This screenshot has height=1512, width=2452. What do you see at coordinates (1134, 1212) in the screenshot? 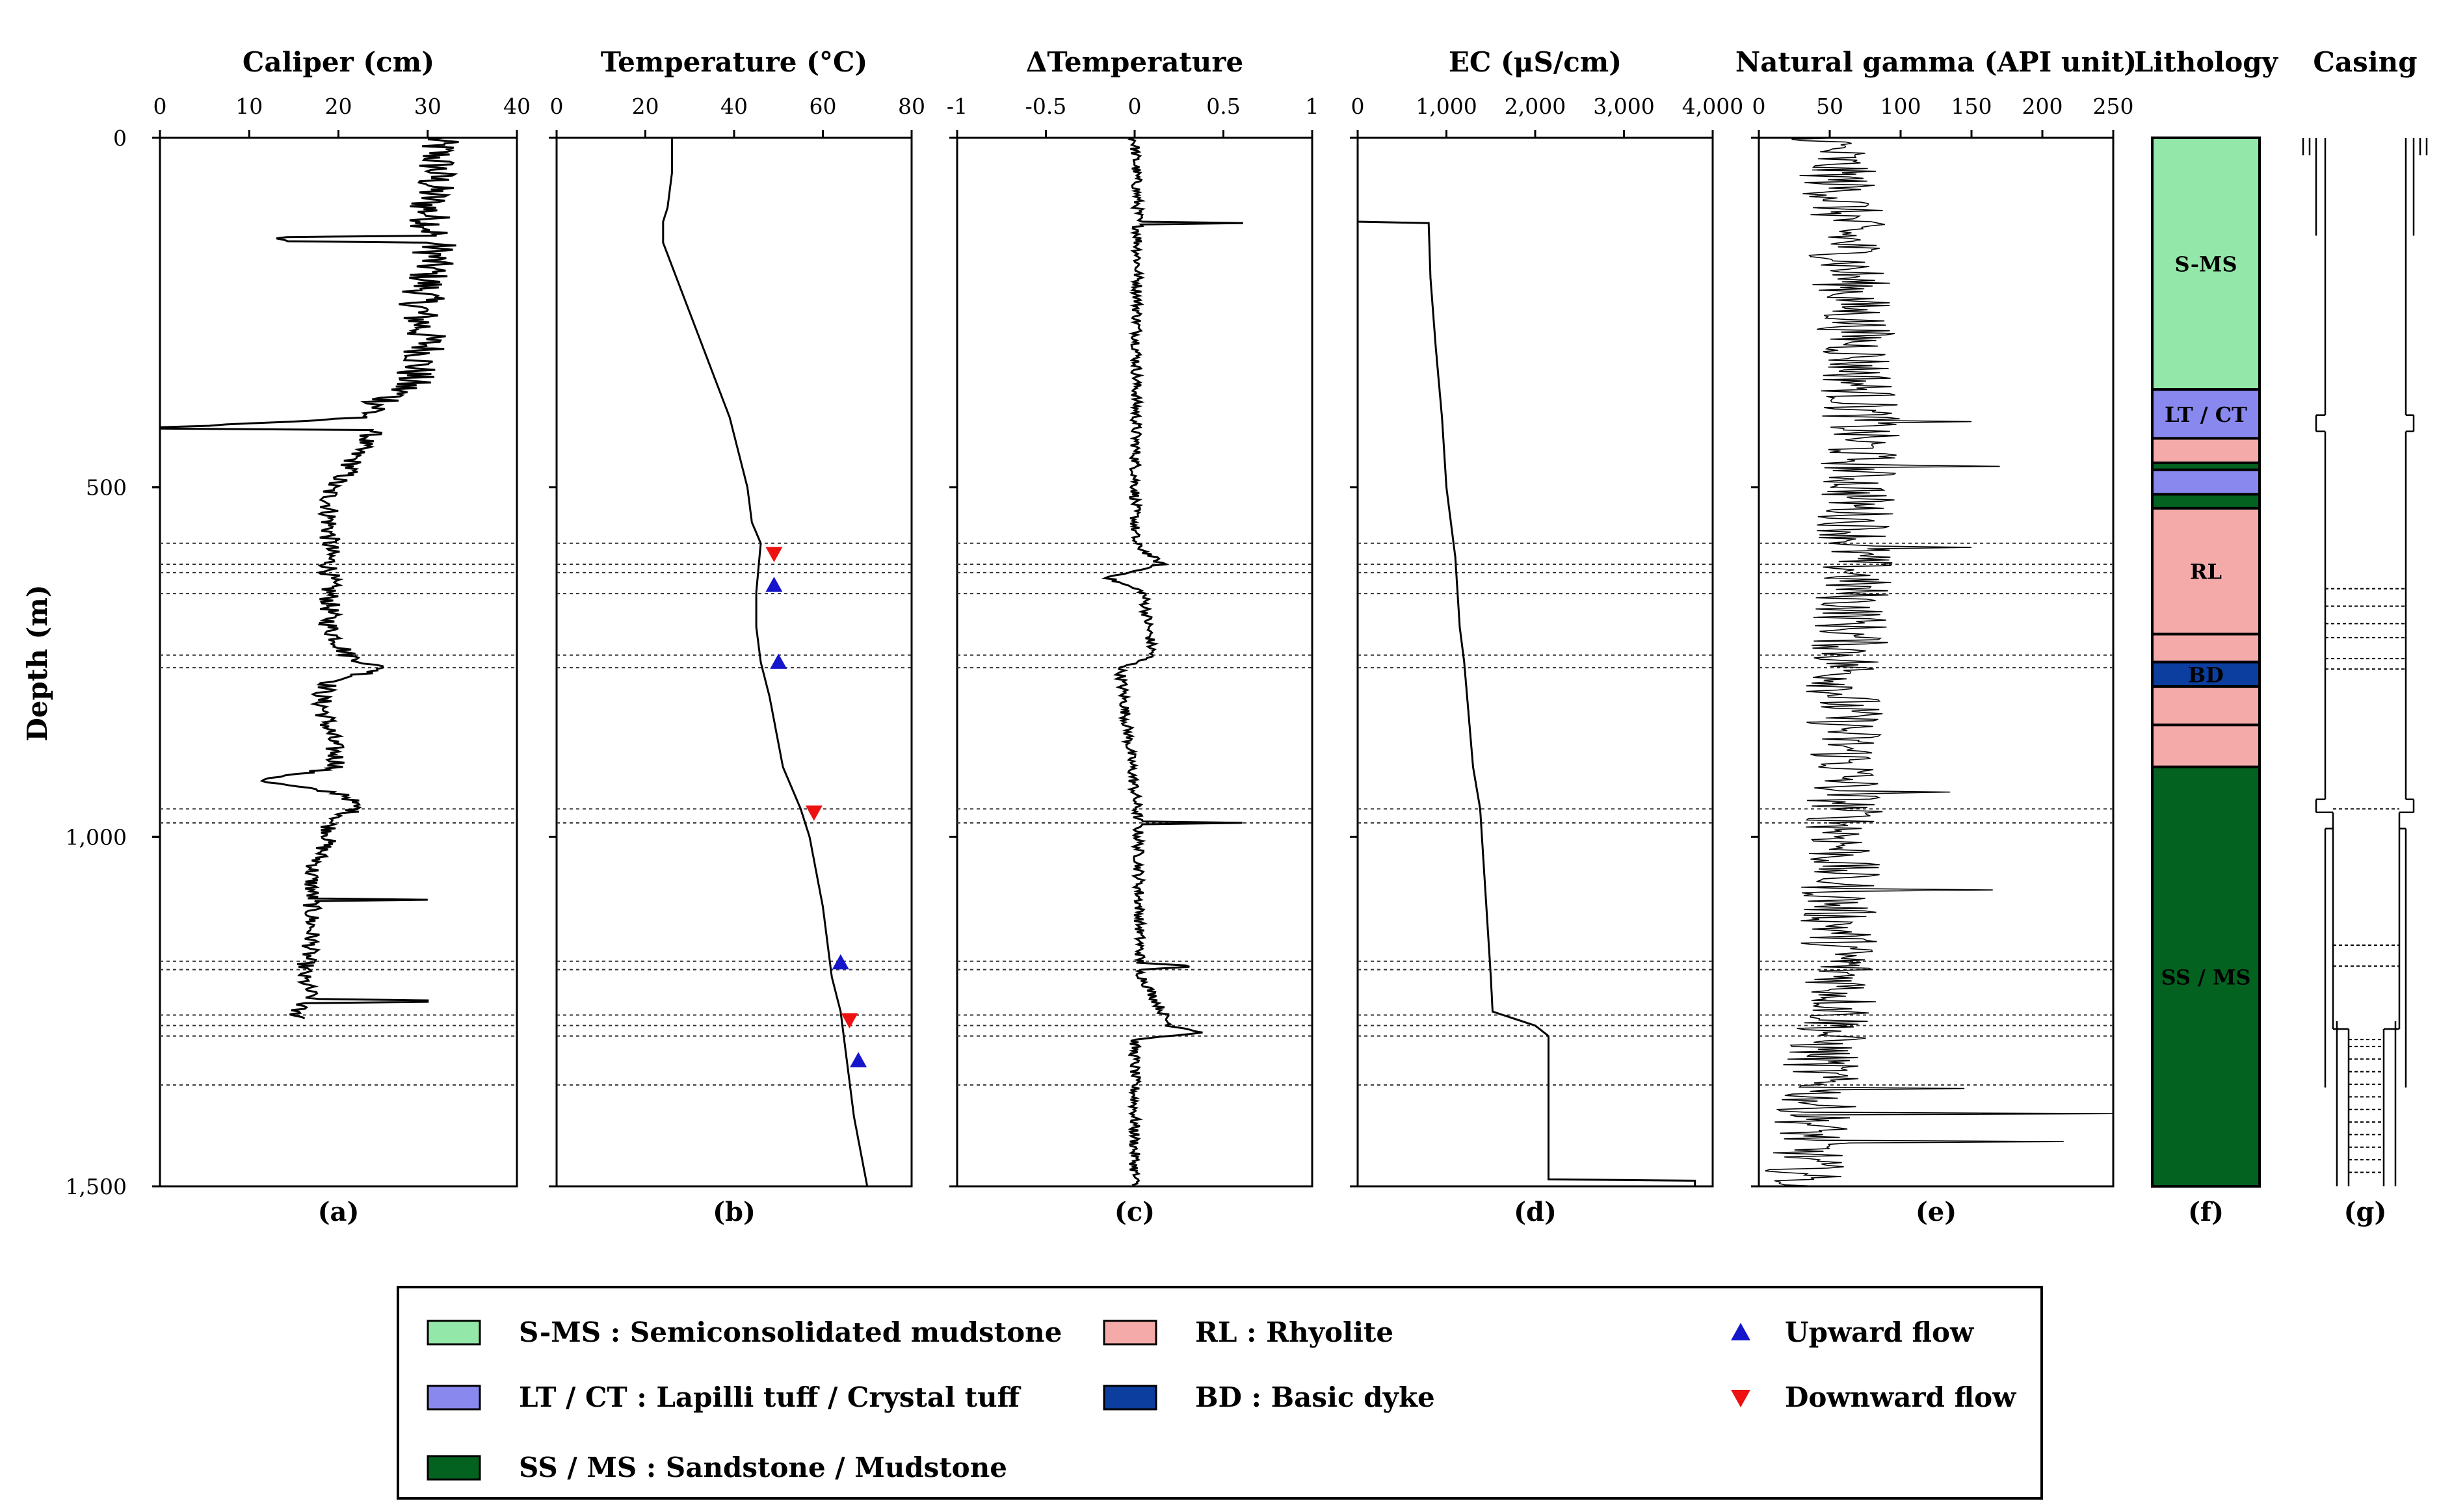
I see `panel-label: (c)` at bounding box center [1134, 1212].